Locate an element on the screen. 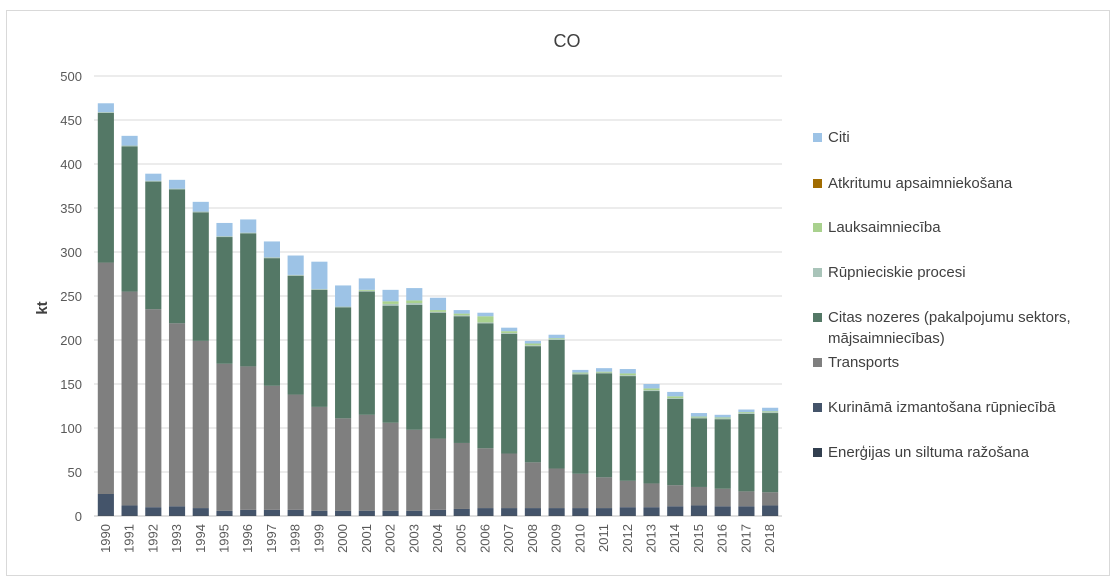 Image resolution: width=1112 pixels, height=577 pixels. legend-label: Atkritumu apsaimniekošana is located at coordinates (920, 183).